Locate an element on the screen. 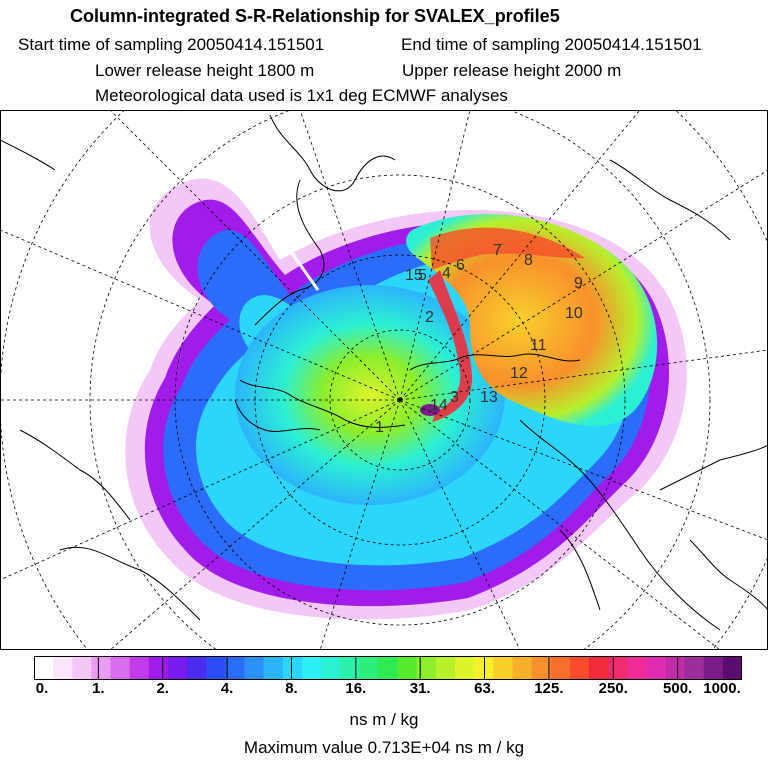  colorbar-tick: 250. is located at coordinates (613, 688).